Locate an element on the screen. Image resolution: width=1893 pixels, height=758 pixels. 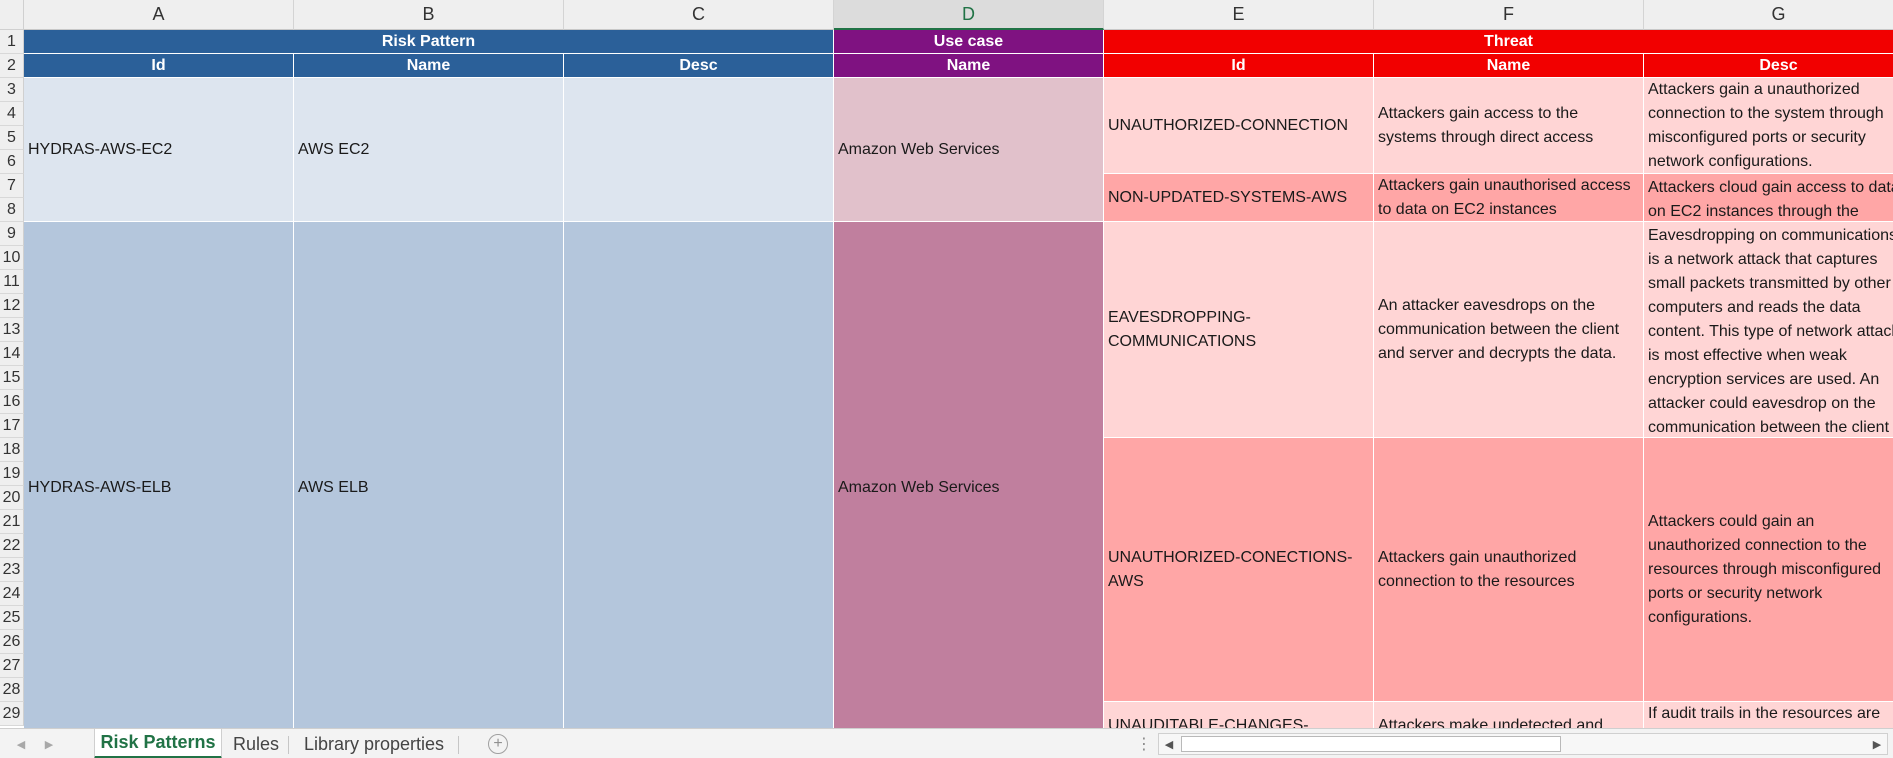
cell-threat-id: UNAUTHORIZED-CONECTIONS-AWS is located at coordinates (1239, 570).